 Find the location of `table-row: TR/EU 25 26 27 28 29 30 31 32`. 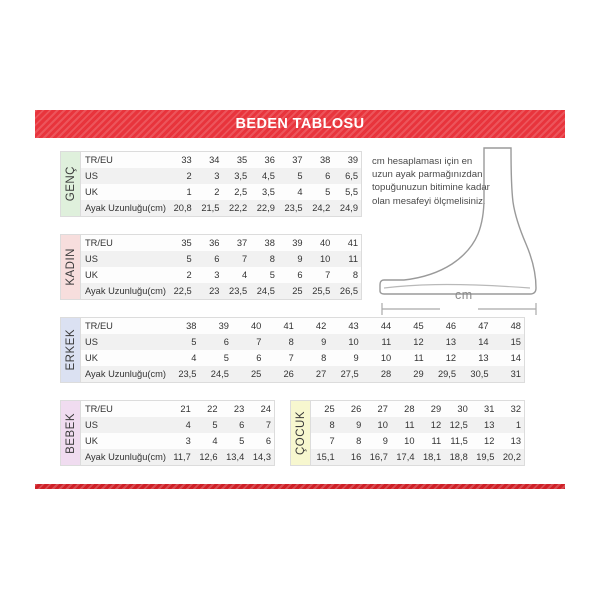

table-row: TR/EU 25 26 27 28 29 30 31 32 is located at coordinates (417, 409).